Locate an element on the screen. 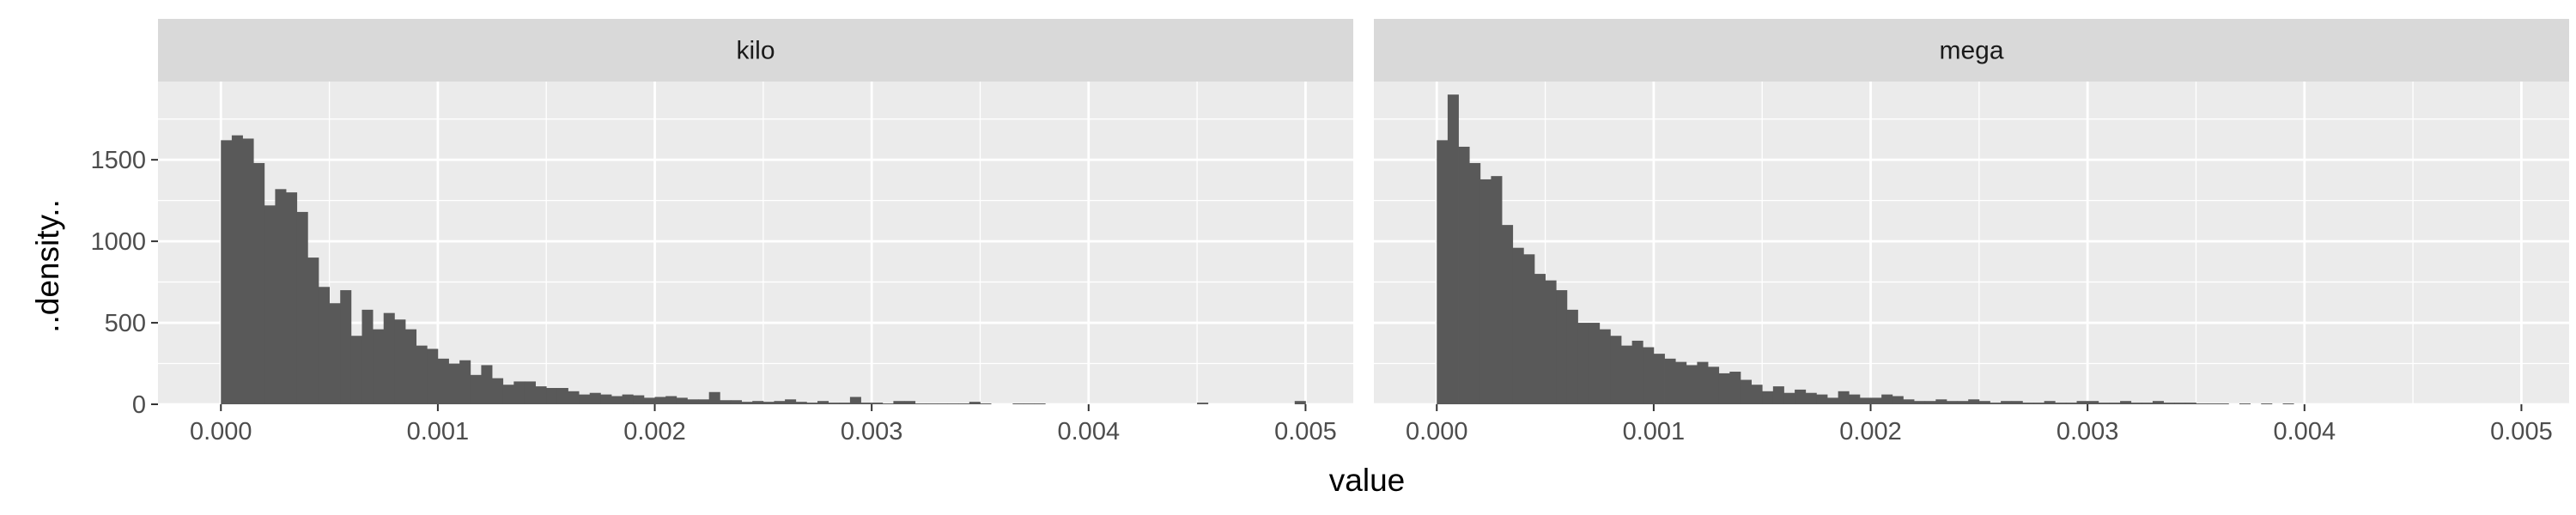 This screenshot has width=2576, height=515. y-axis-title: ..density.. is located at coordinates (48, 266).